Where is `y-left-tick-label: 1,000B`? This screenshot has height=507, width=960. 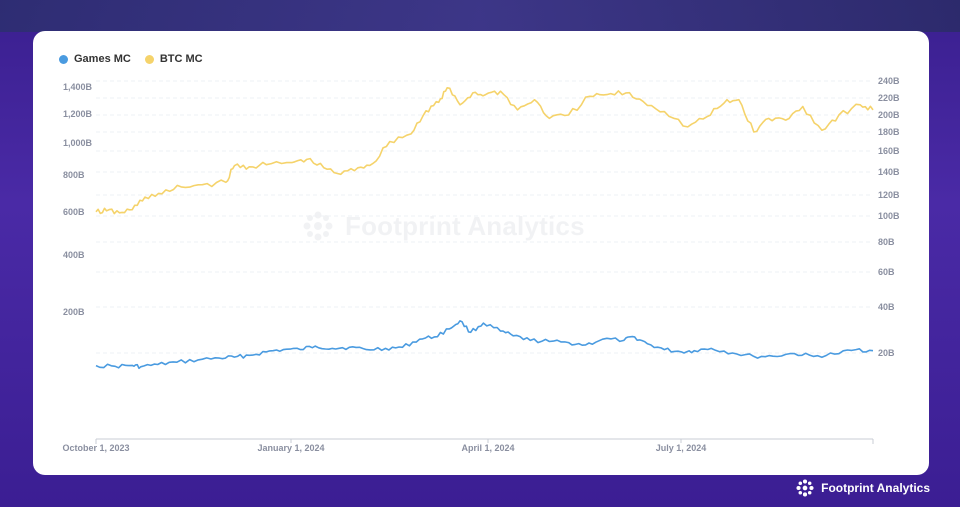
y-left-tick-label: 1,000B is located at coordinates (78, 143).